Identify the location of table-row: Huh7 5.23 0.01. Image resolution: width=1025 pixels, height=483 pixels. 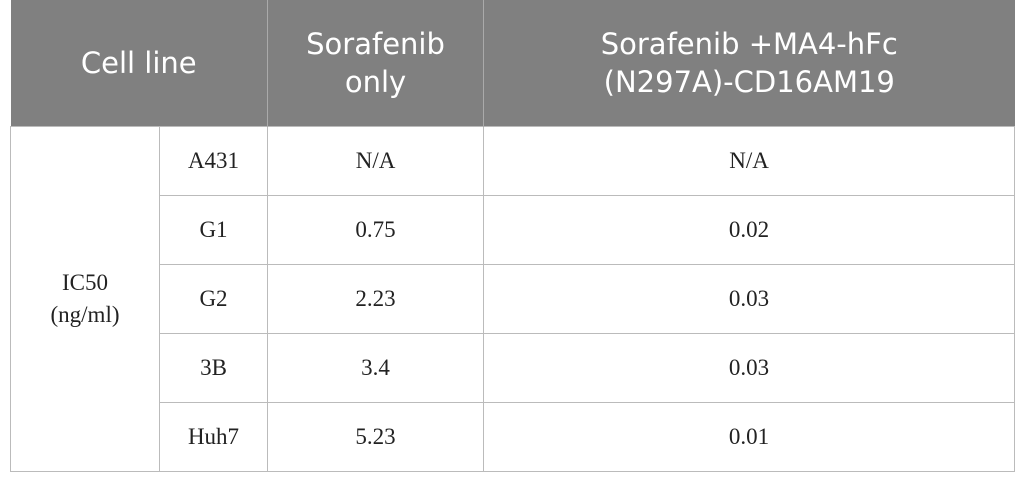
(513, 437).